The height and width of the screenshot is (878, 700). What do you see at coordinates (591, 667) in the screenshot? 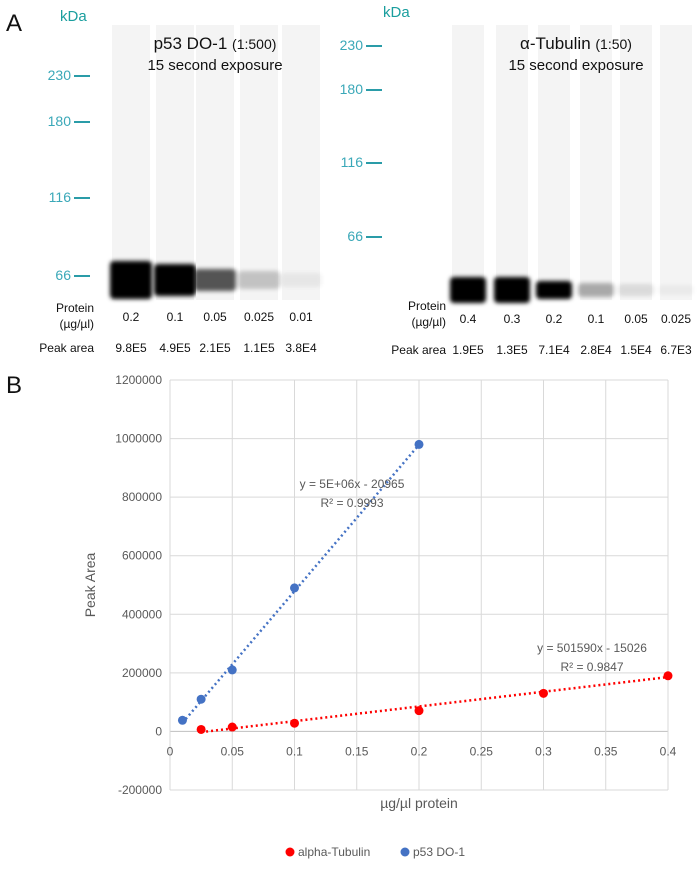
I see `trendline-r-squared: R² = 0.9847` at bounding box center [591, 667].